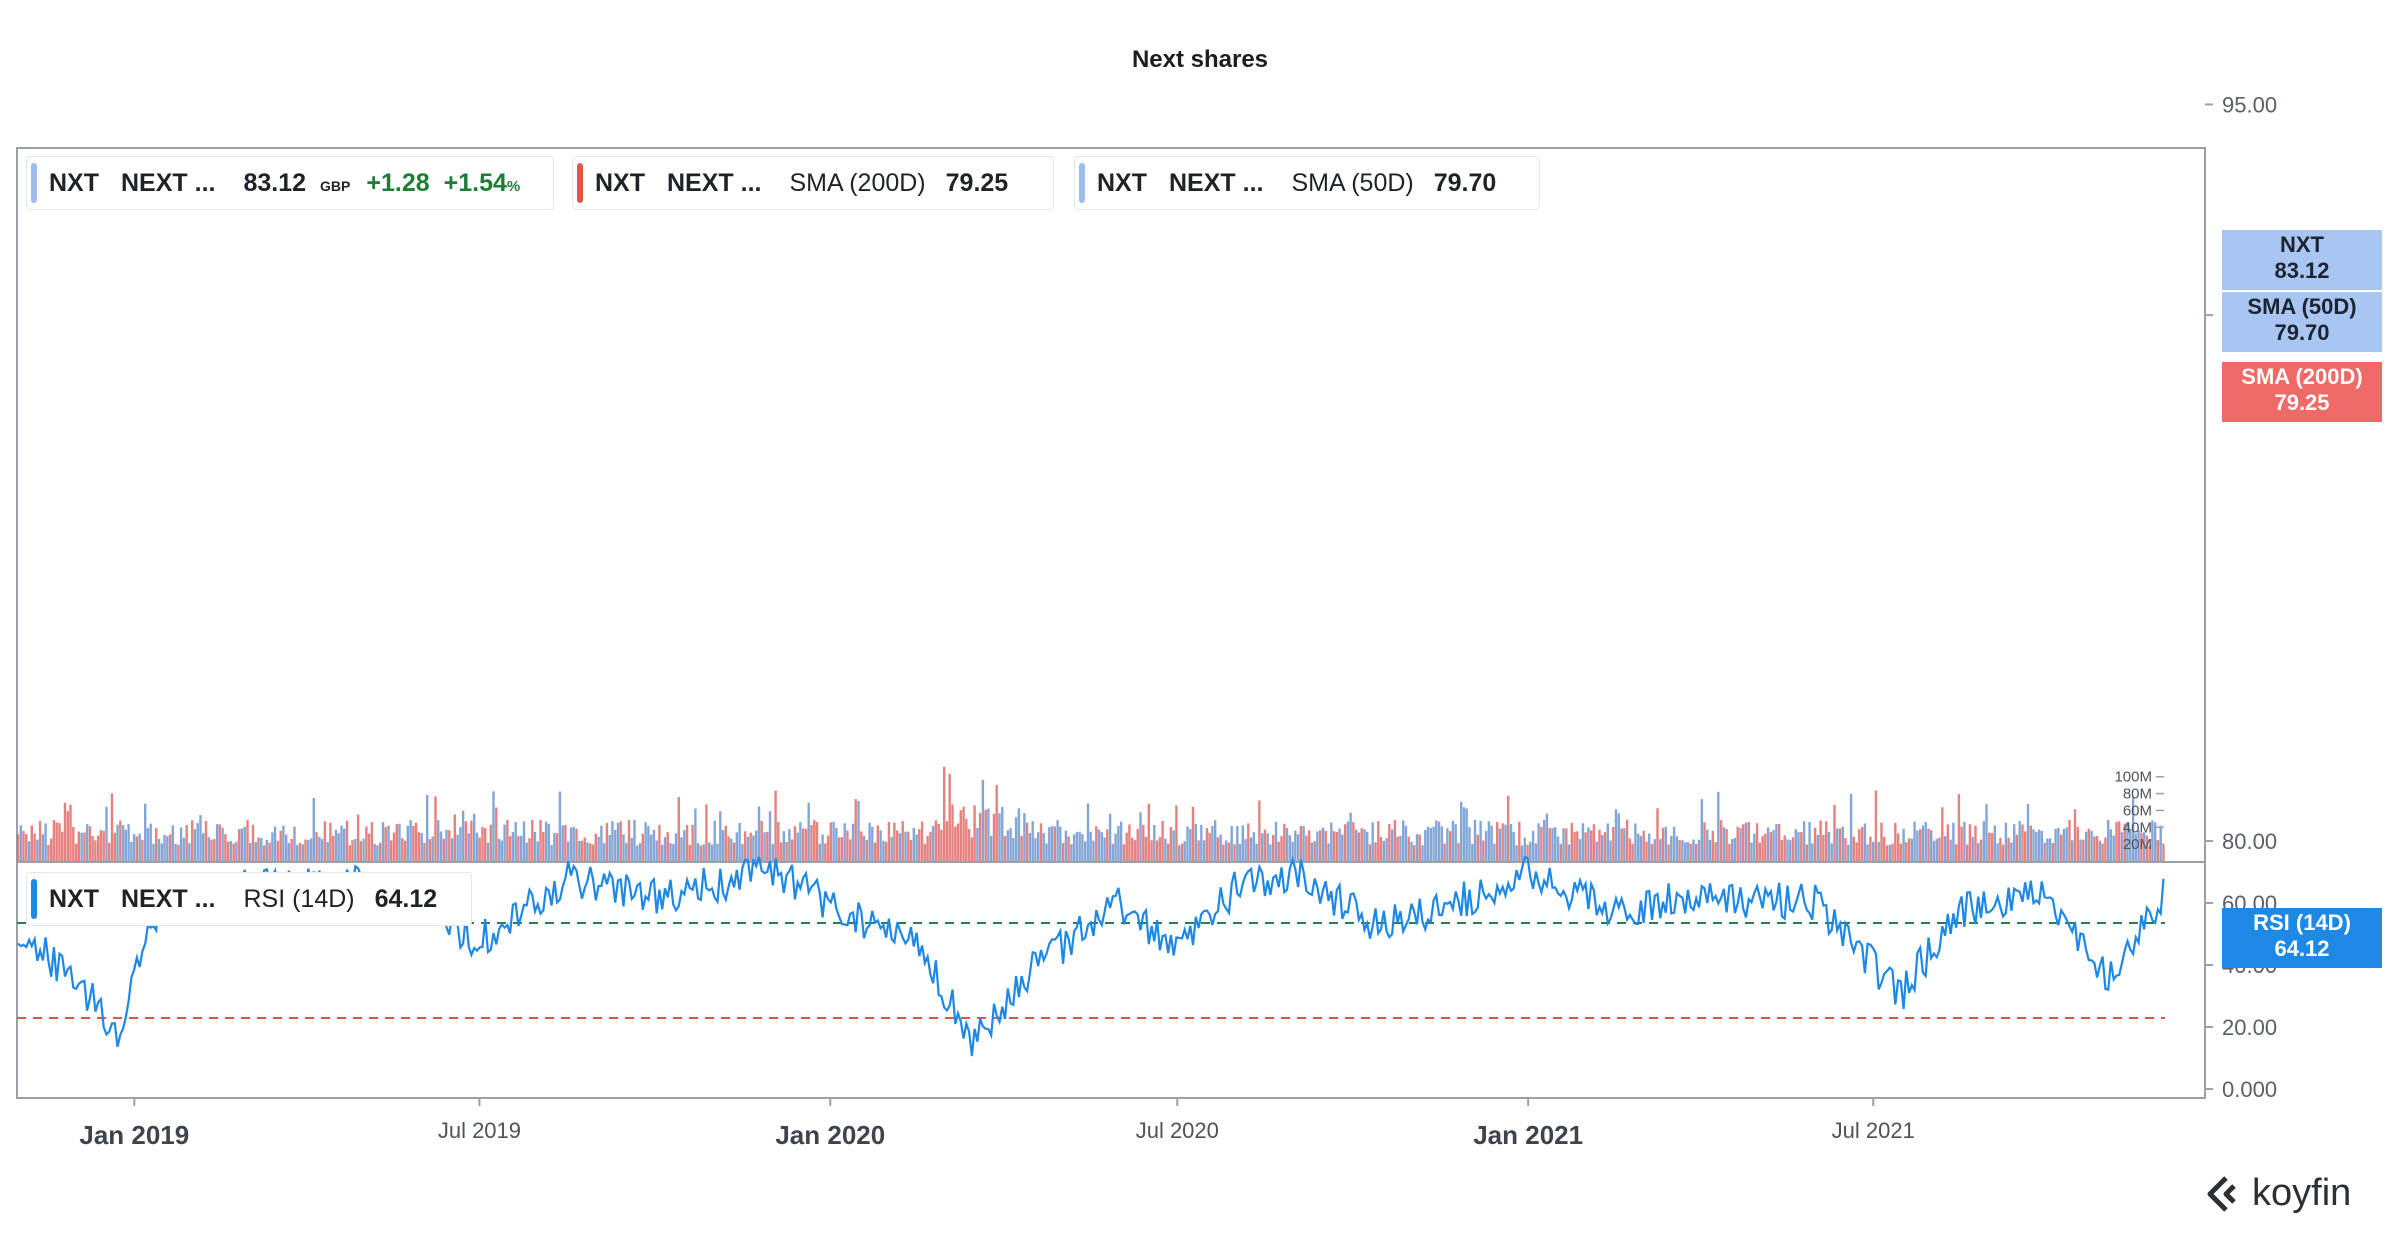 This screenshot has height=1240, width=2400. Describe the element at coordinates (2302, 1193) in the screenshot. I see `koyfin-logo-text: koyfin` at that location.